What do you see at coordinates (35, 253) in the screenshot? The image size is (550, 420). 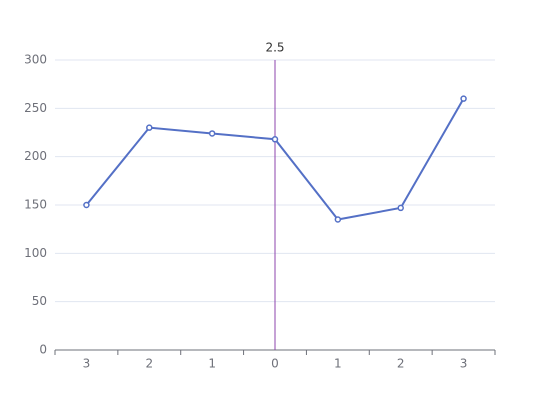 I see `y-tick-label: 100` at bounding box center [35, 253].